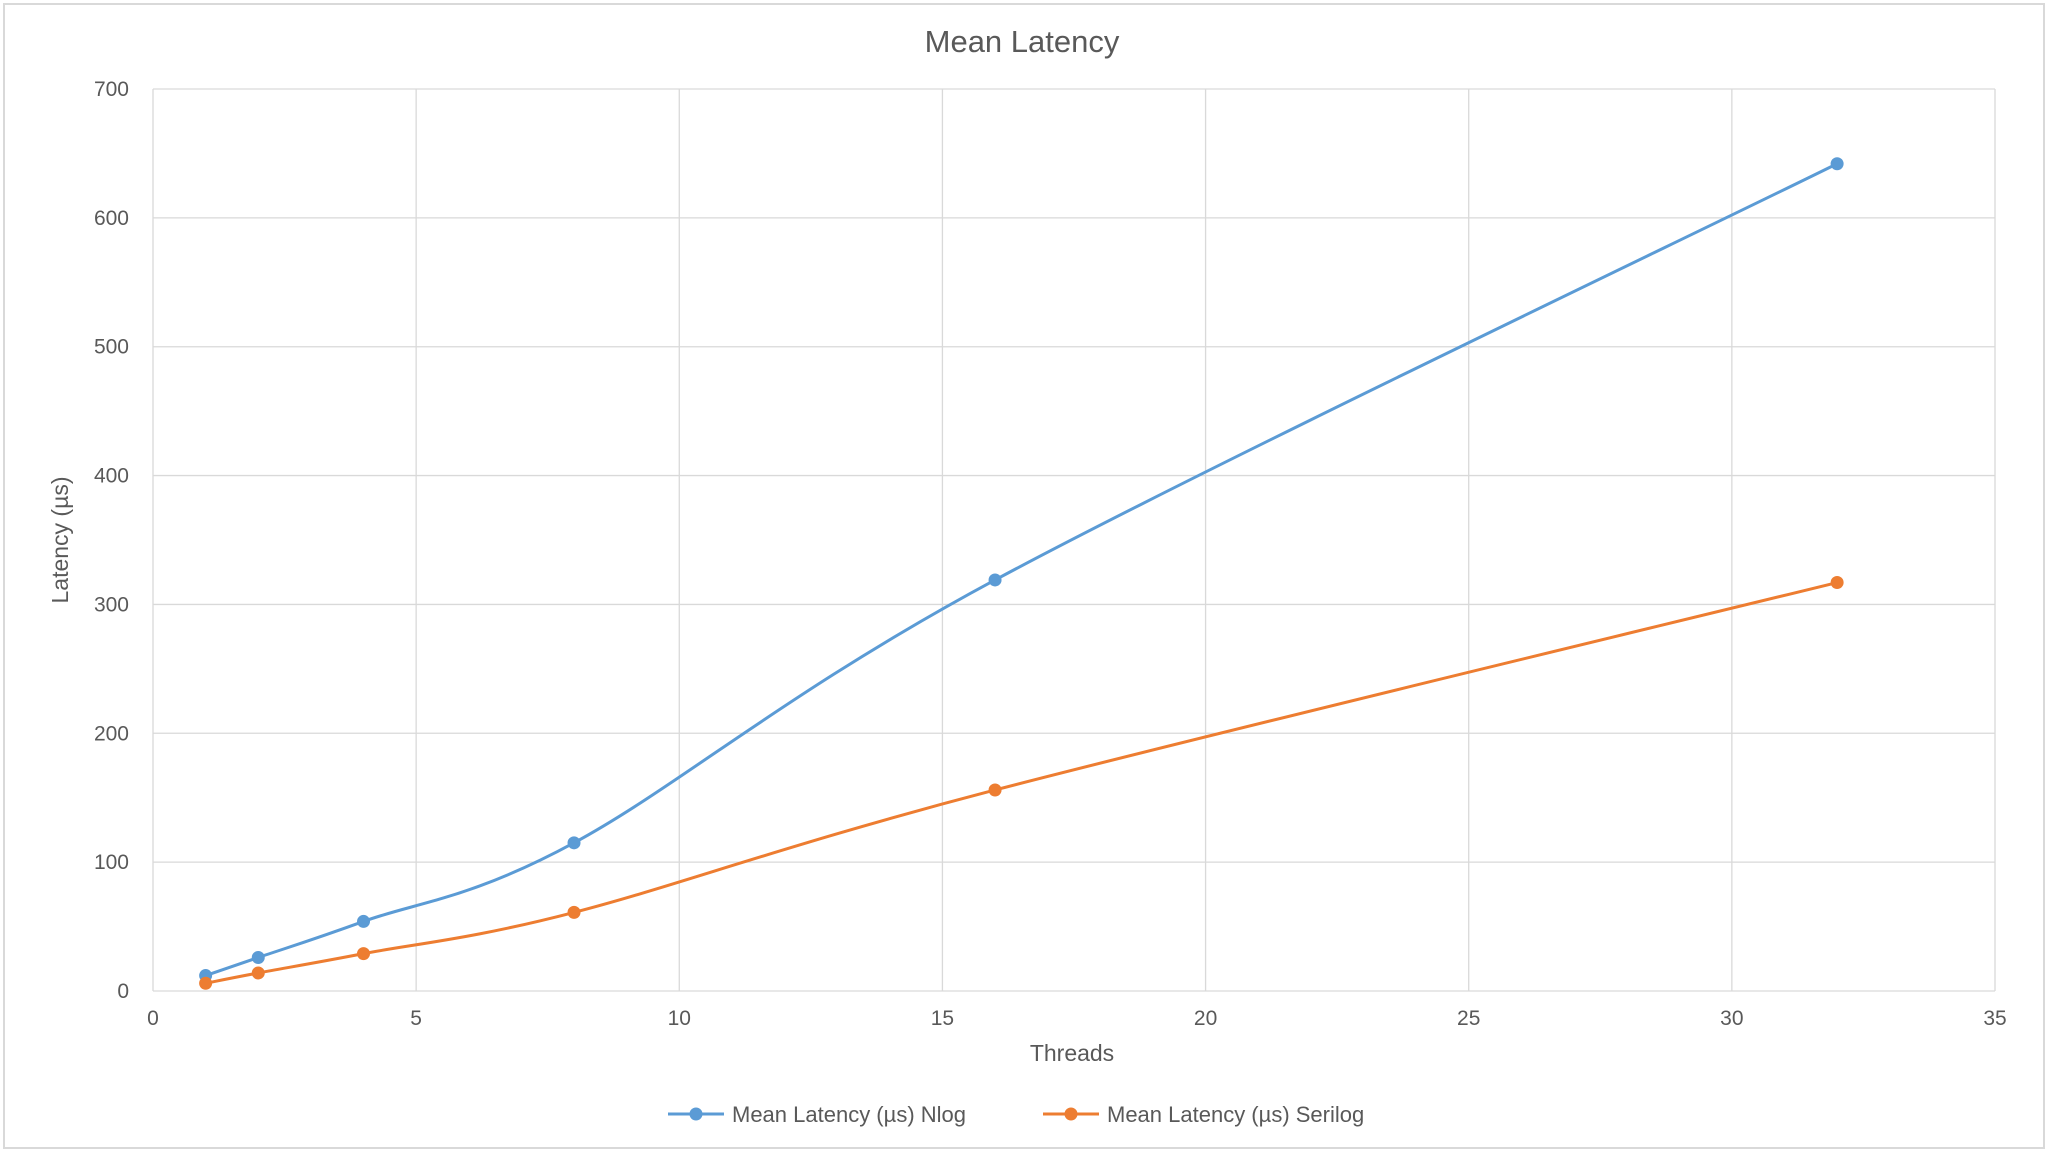  I want to click on legend-item: Mean Latency (µs) Nlog, so click(817, 1114).